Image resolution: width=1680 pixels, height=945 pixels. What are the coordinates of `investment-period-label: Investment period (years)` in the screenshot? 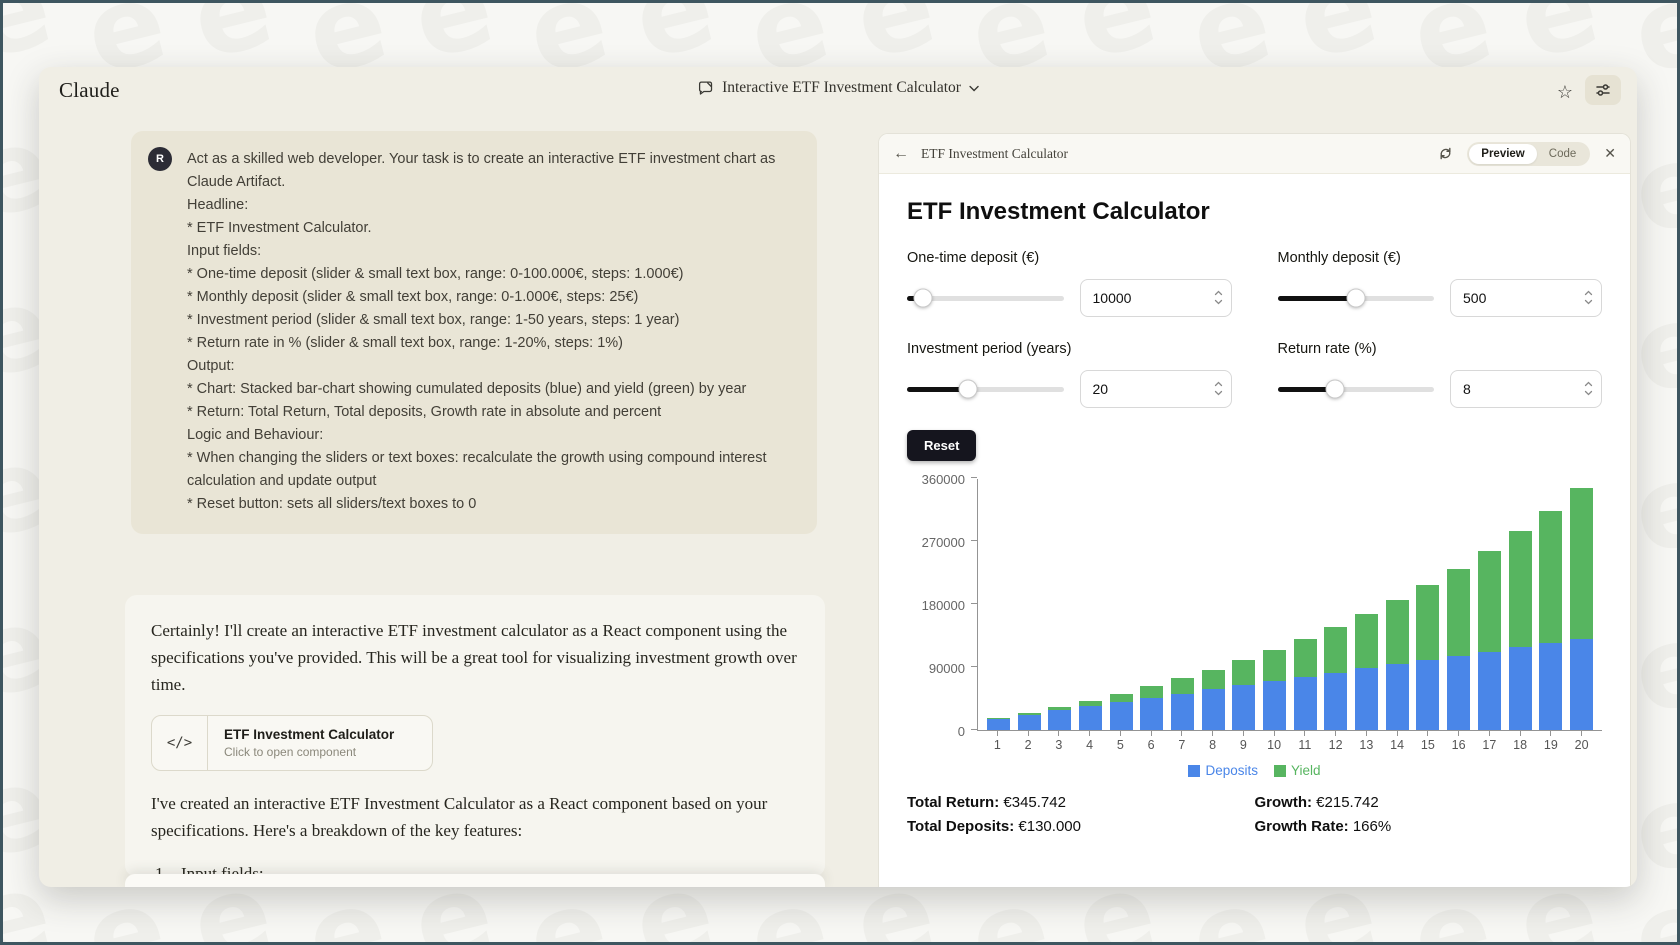 It's located at (989, 349).